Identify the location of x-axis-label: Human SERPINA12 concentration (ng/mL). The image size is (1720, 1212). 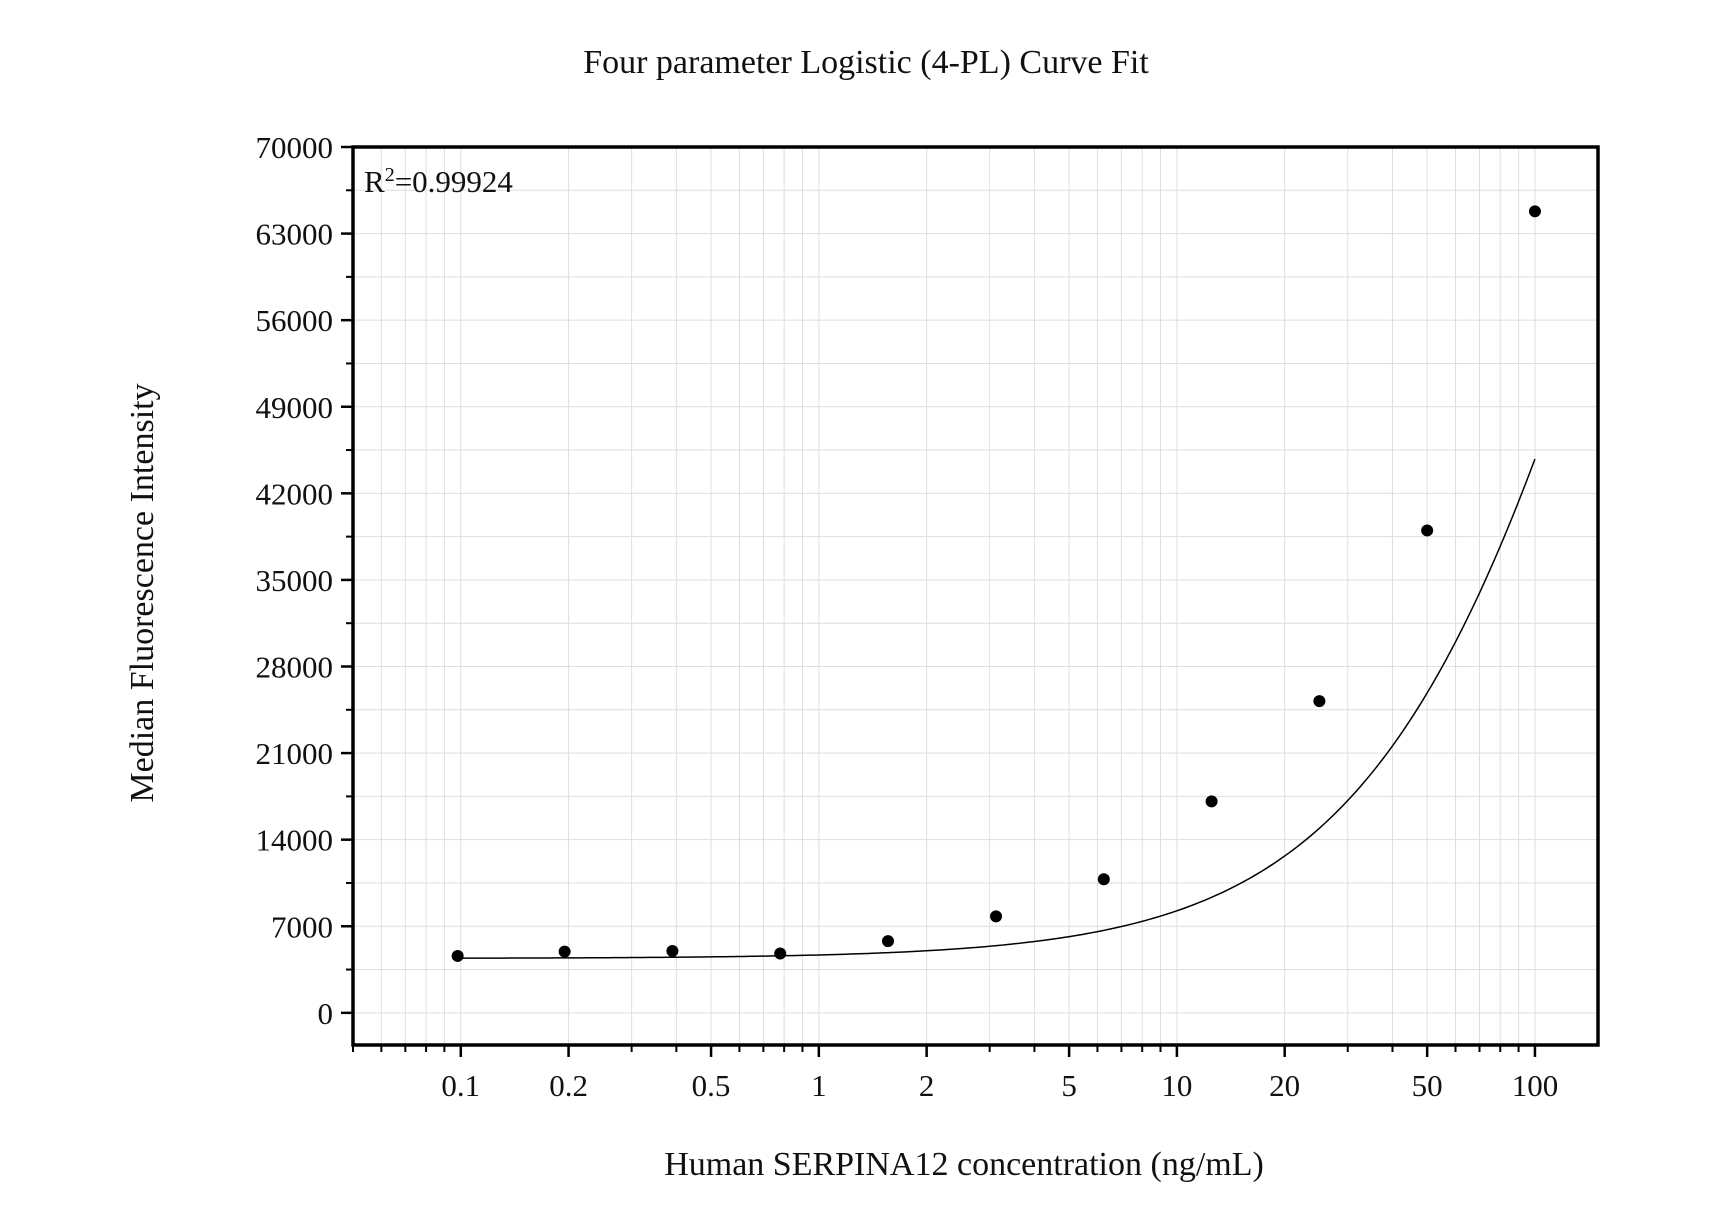
(964, 1164).